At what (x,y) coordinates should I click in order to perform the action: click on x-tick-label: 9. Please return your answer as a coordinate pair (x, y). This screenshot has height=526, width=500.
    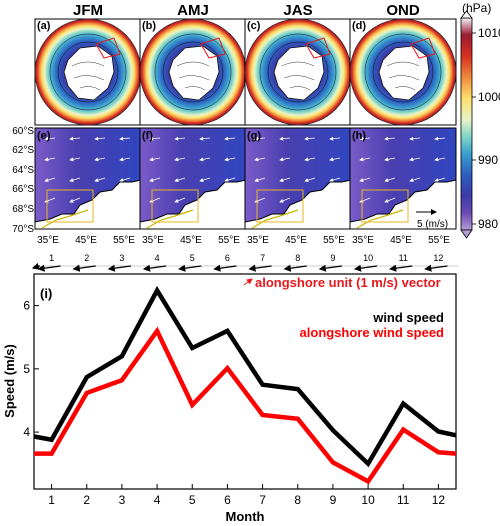
    Looking at the image, I should click on (333, 500).